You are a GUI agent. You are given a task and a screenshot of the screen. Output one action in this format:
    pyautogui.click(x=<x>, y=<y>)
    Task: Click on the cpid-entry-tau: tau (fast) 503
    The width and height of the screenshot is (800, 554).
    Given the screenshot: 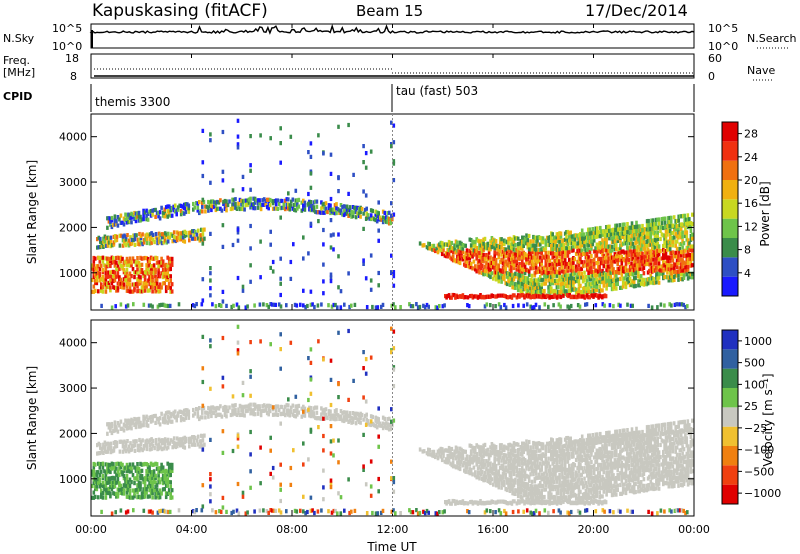 What is the action you would take?
    pyautogui.click(x=437, y=91)
    